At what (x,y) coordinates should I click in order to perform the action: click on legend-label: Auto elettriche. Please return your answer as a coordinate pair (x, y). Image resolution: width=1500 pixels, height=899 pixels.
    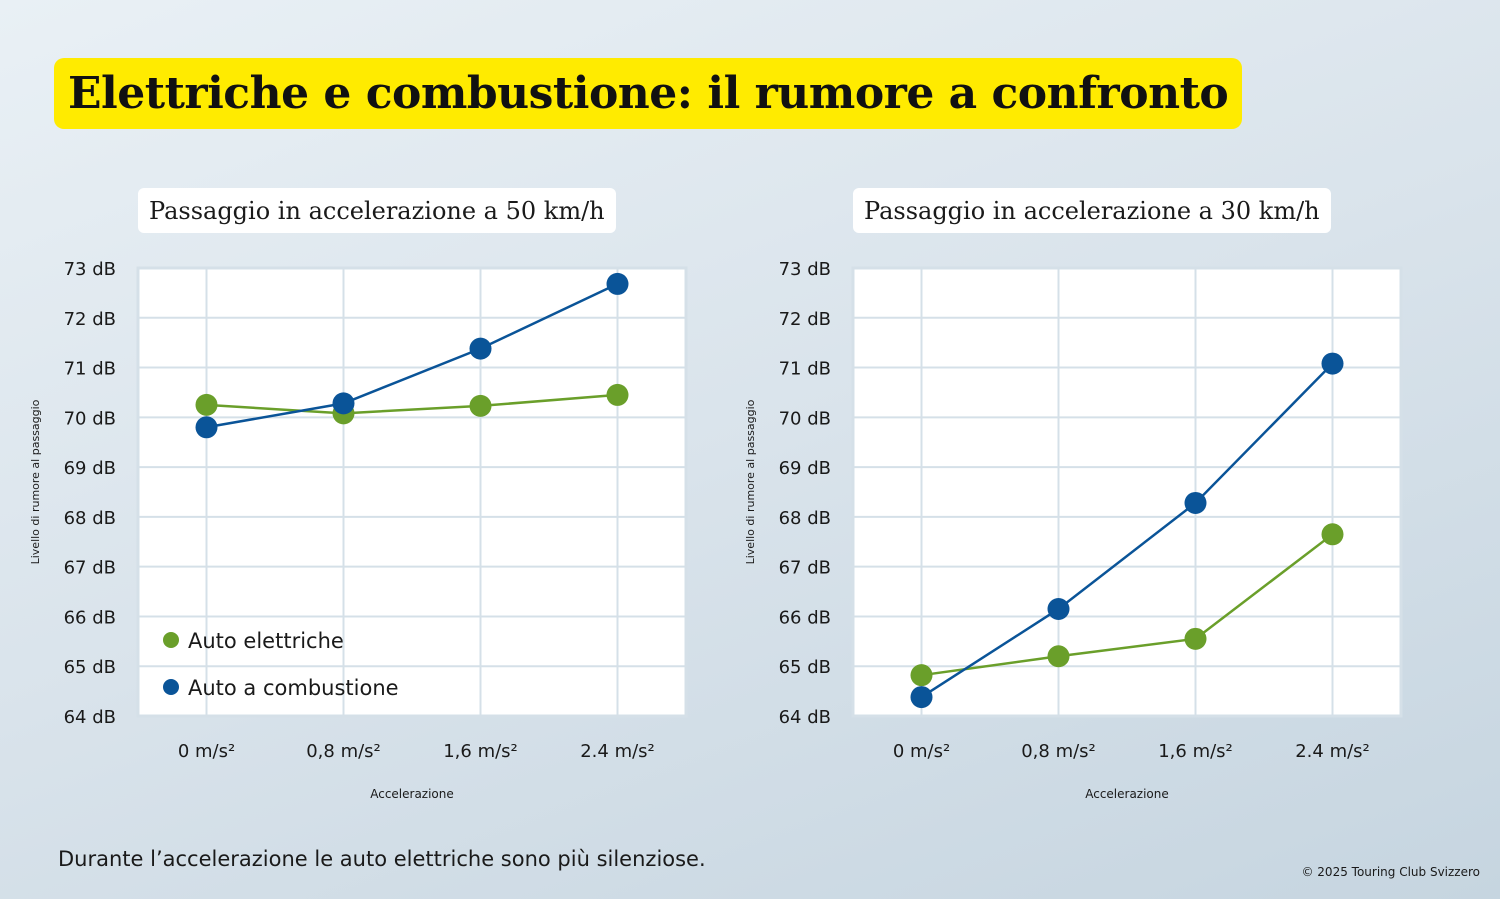
    Looking at the image, I should click on (266, 641).